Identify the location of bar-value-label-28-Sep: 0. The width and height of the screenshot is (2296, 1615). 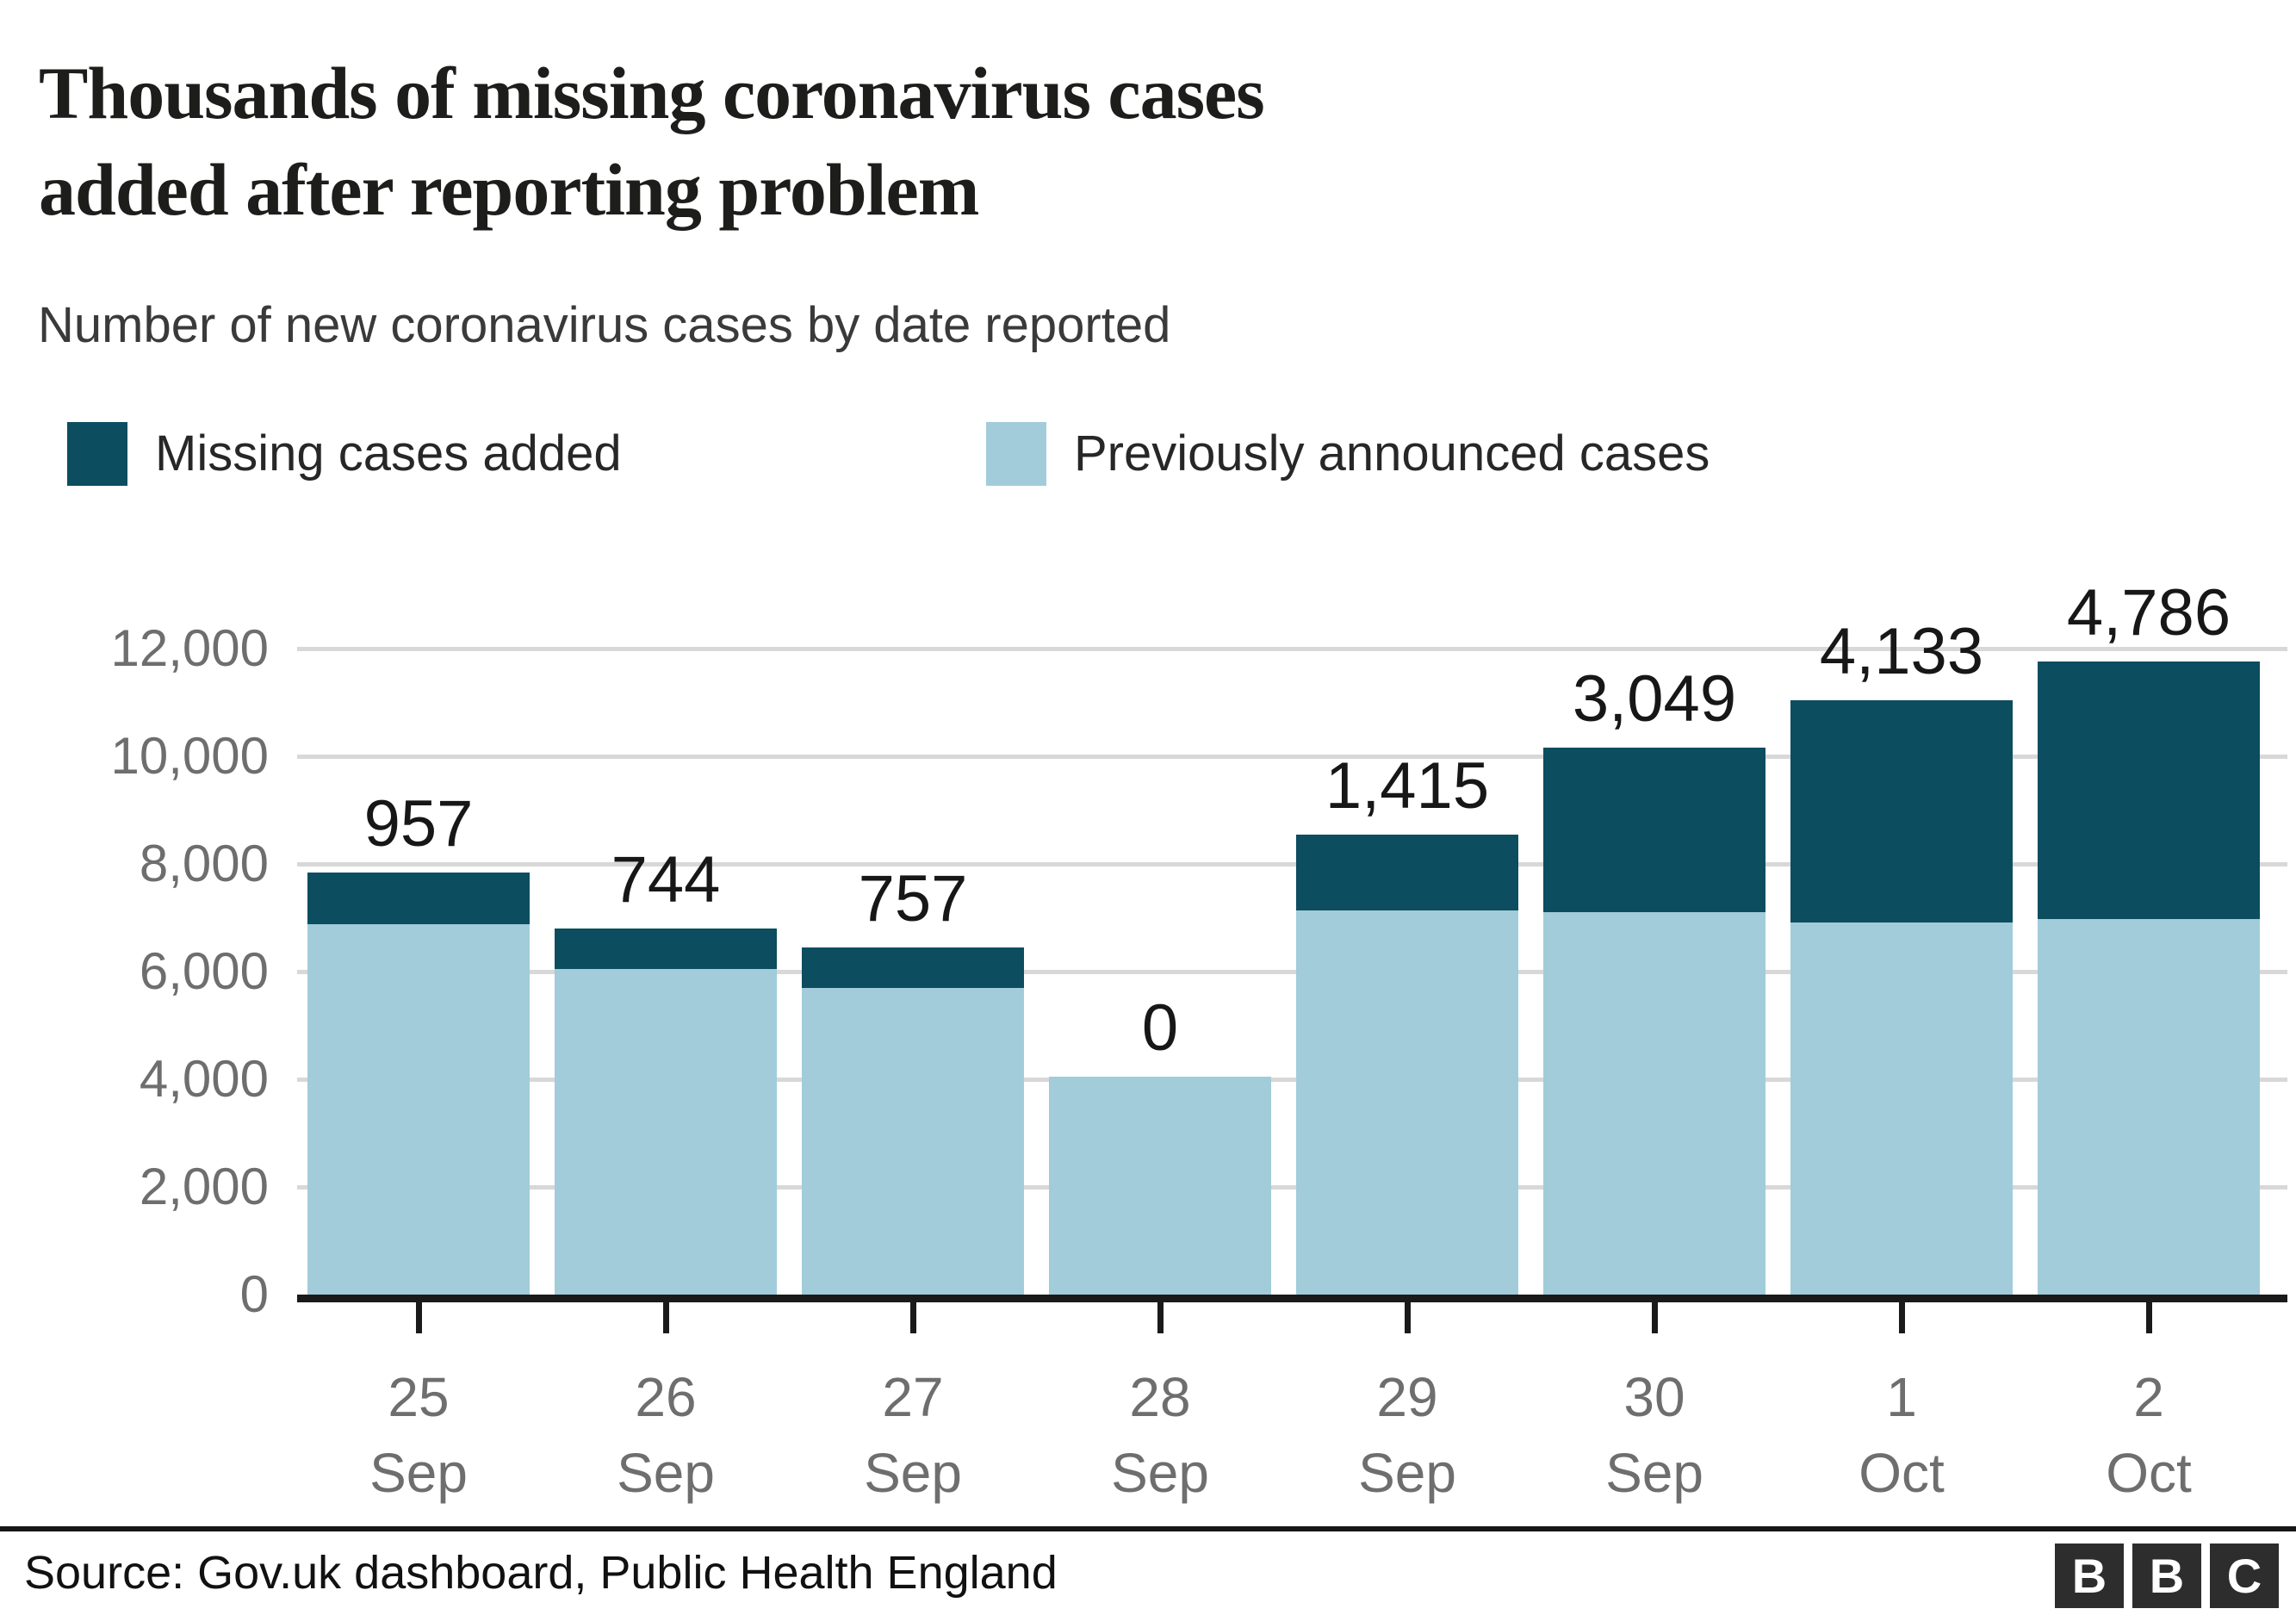
(1160, 1028).